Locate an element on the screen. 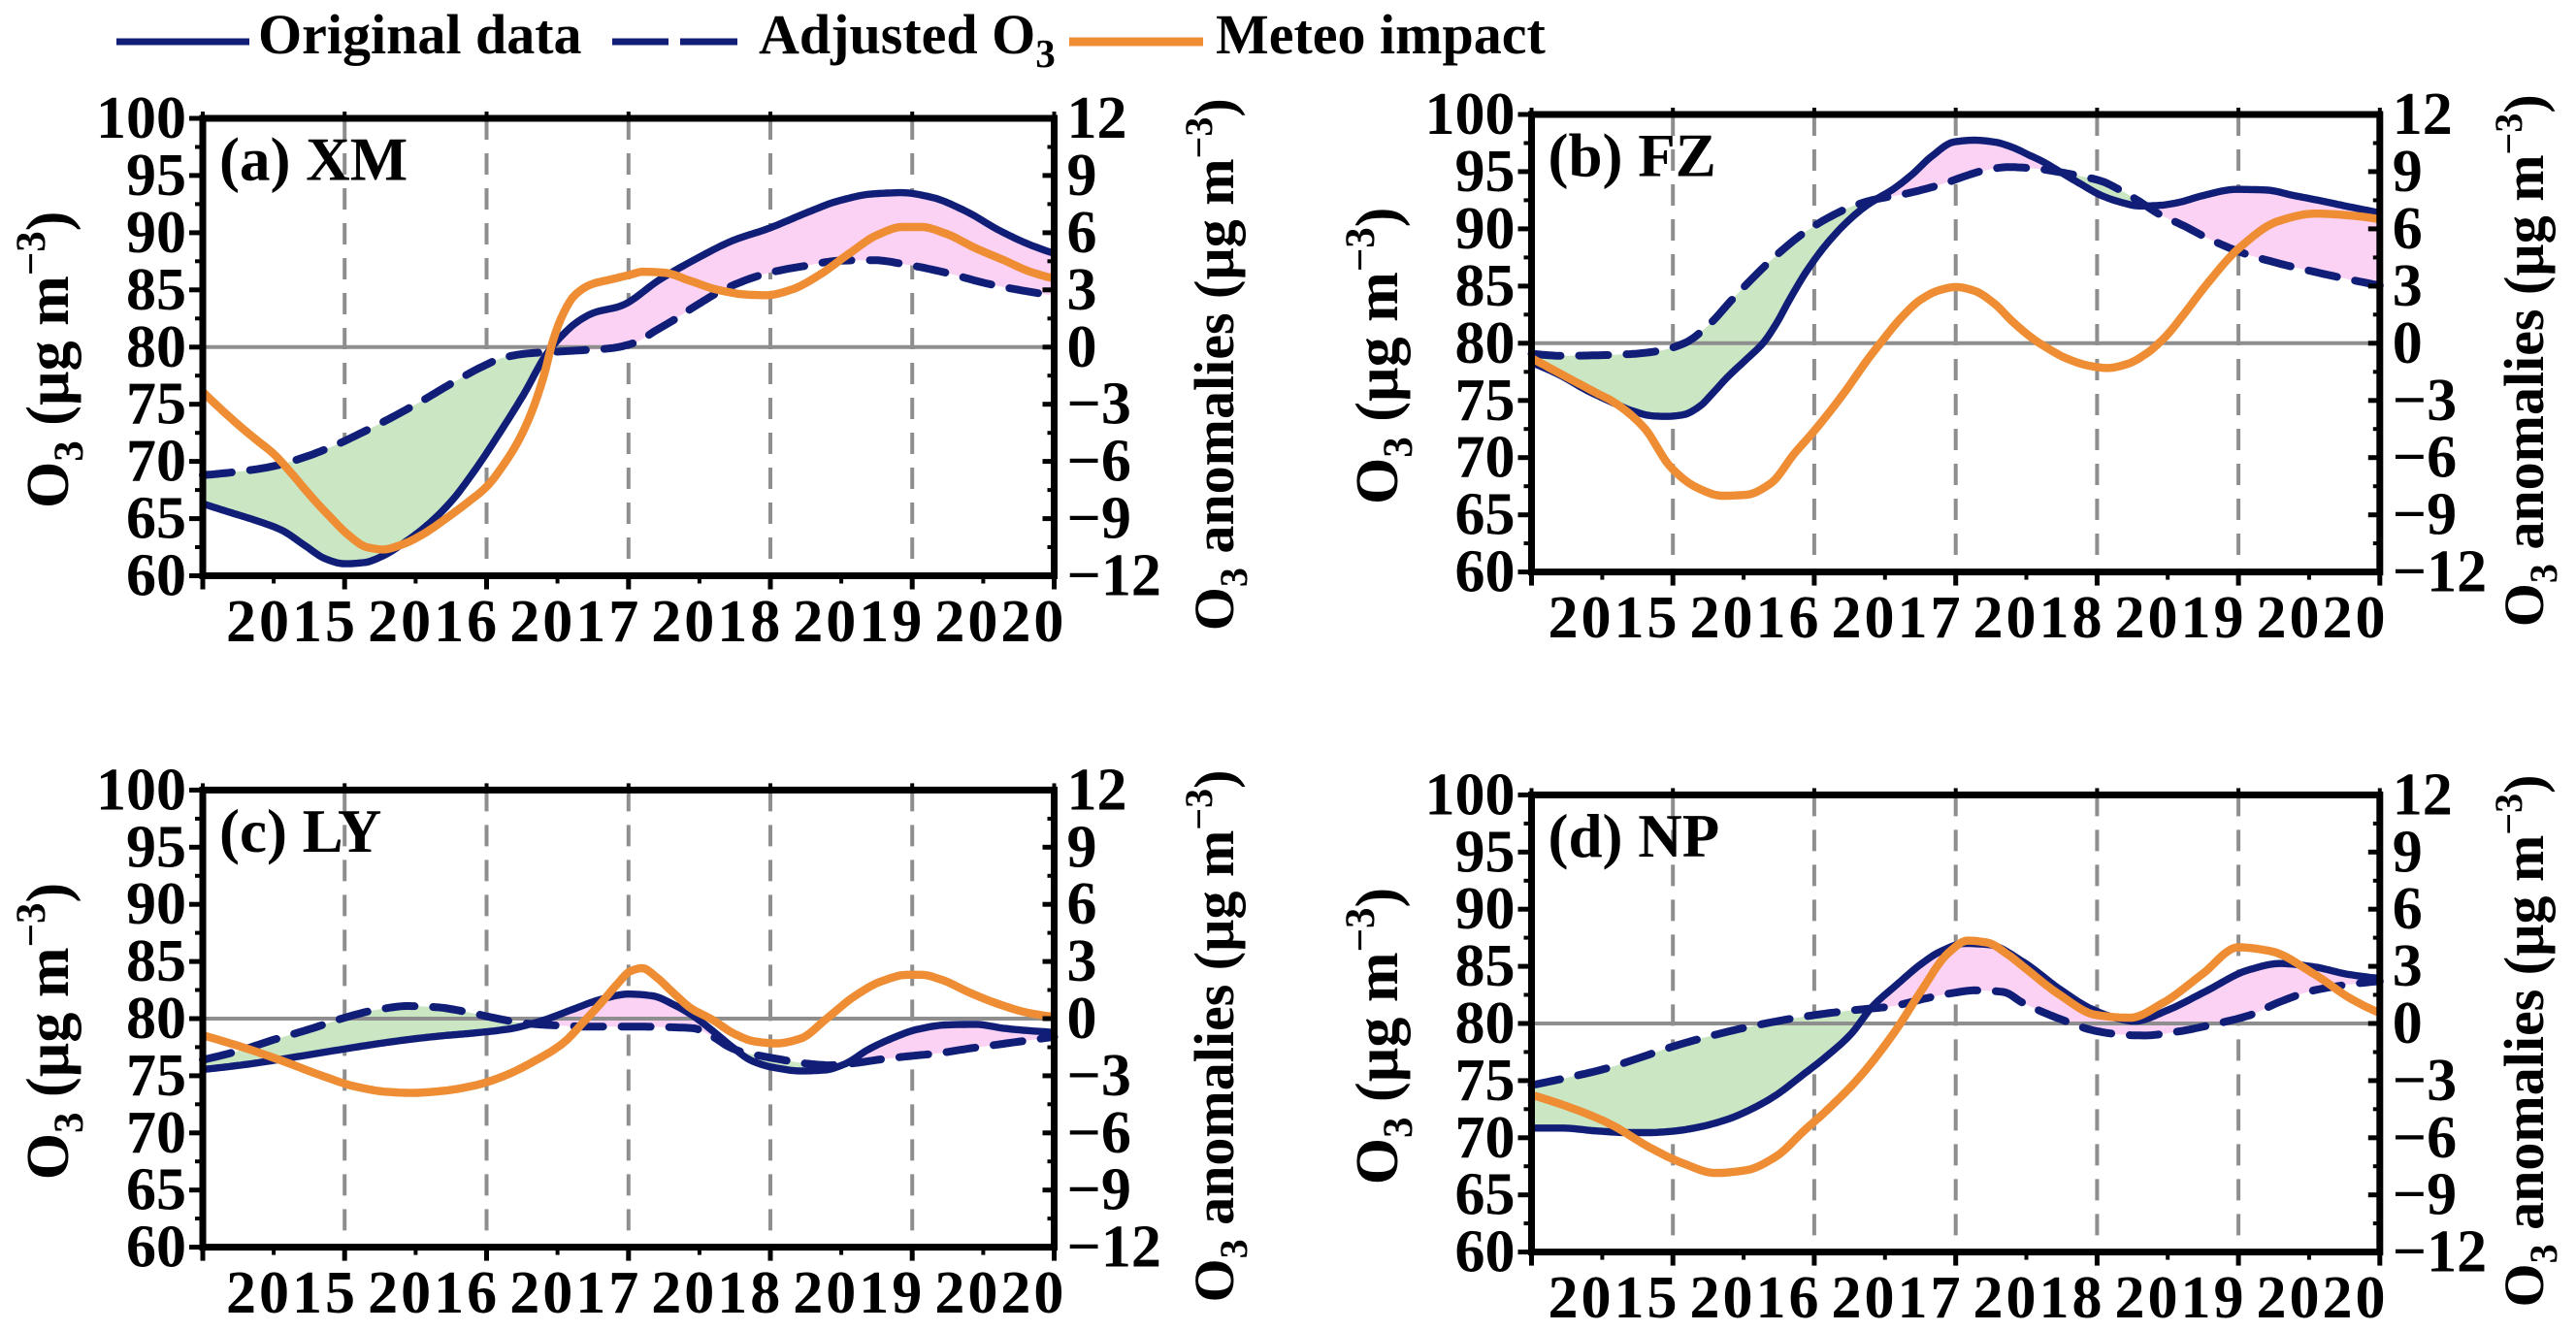 The height and width of the screenshot is (1331, 2576). svg-text: (d) NP is located at coordinates (1634, 836).